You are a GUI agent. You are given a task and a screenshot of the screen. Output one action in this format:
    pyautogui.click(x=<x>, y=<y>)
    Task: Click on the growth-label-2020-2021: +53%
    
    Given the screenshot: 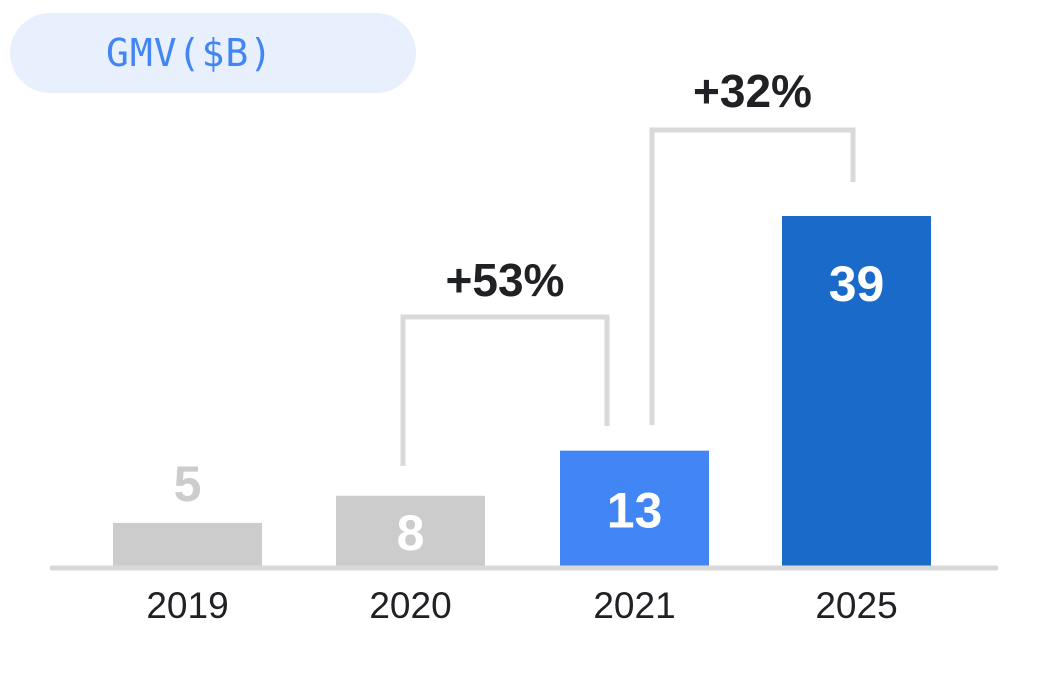 What is the action you would take?
    pyautogui.click(x=505, y=280)
    